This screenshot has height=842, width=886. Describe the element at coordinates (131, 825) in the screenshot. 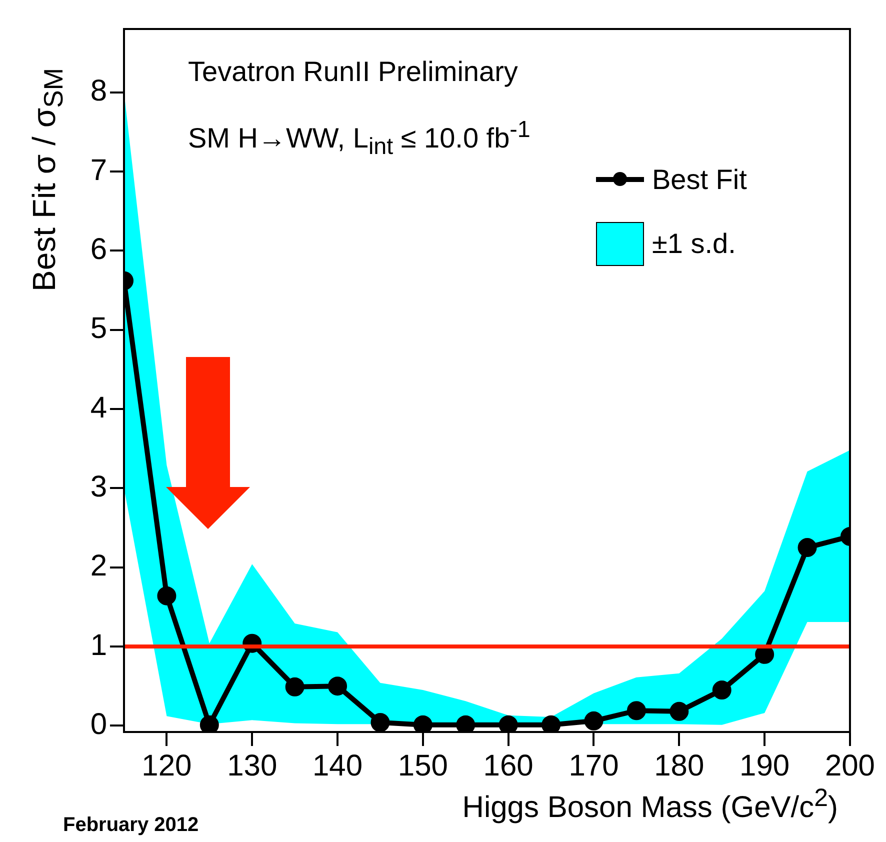

I see `text: February 2012` at that location.